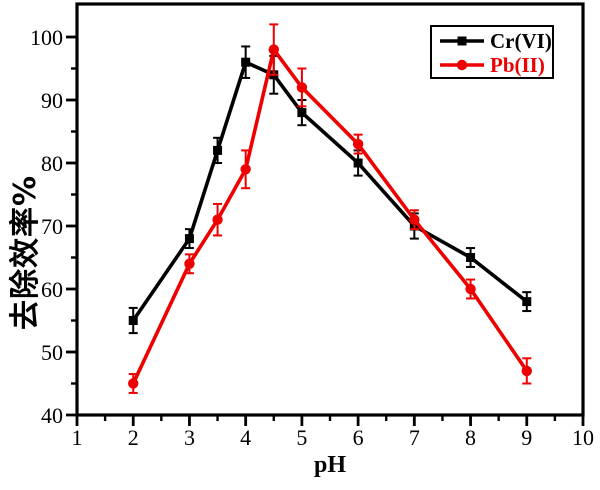 Image resolution: width=600 pixels, height=490 pixels. I want to click on legend-item-crvi: Cr(VI), so click(495, 41).